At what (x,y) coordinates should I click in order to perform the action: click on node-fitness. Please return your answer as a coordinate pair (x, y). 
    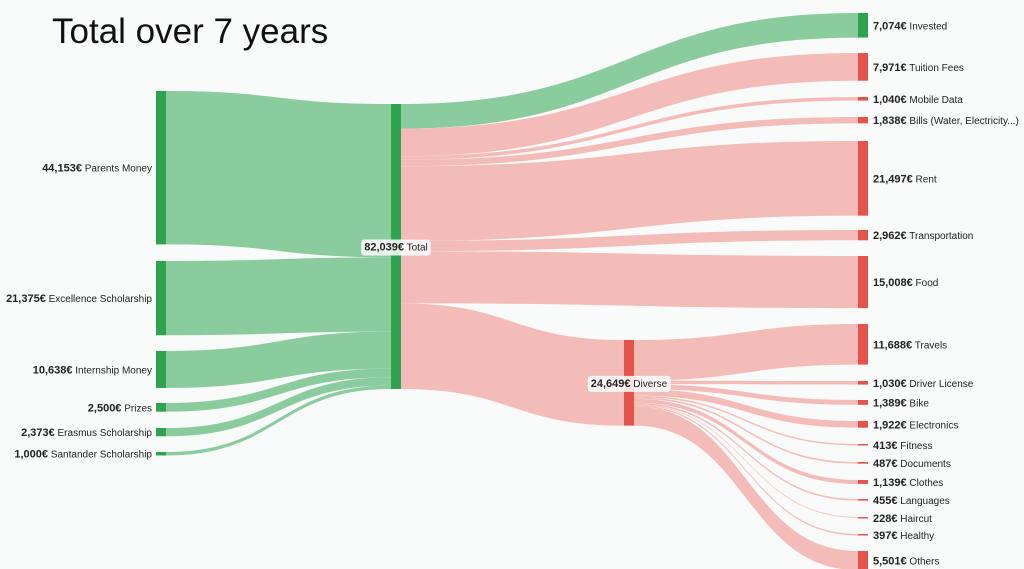
    Looking at the image, I should click on (863, 445).